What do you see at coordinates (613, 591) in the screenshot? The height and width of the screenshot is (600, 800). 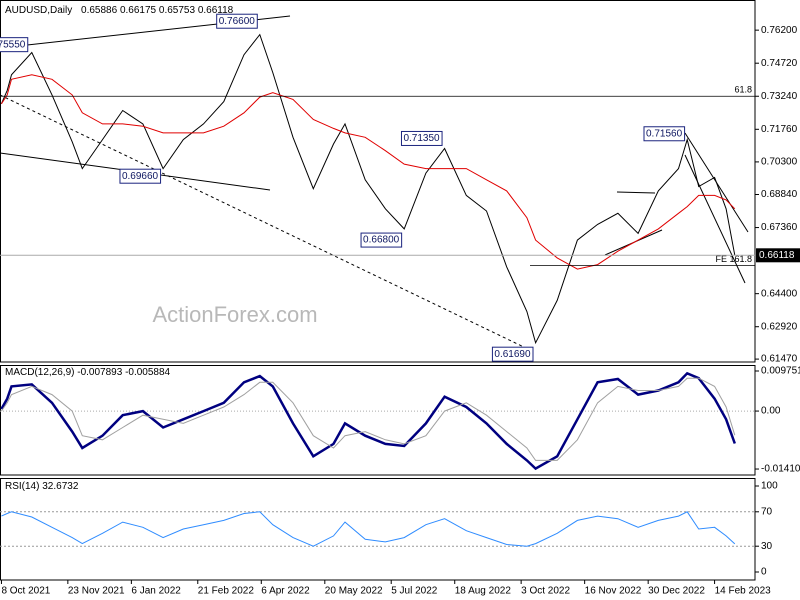 I see `x-tick-label: 16 Nov 2022` at bounding box center [613, 591].